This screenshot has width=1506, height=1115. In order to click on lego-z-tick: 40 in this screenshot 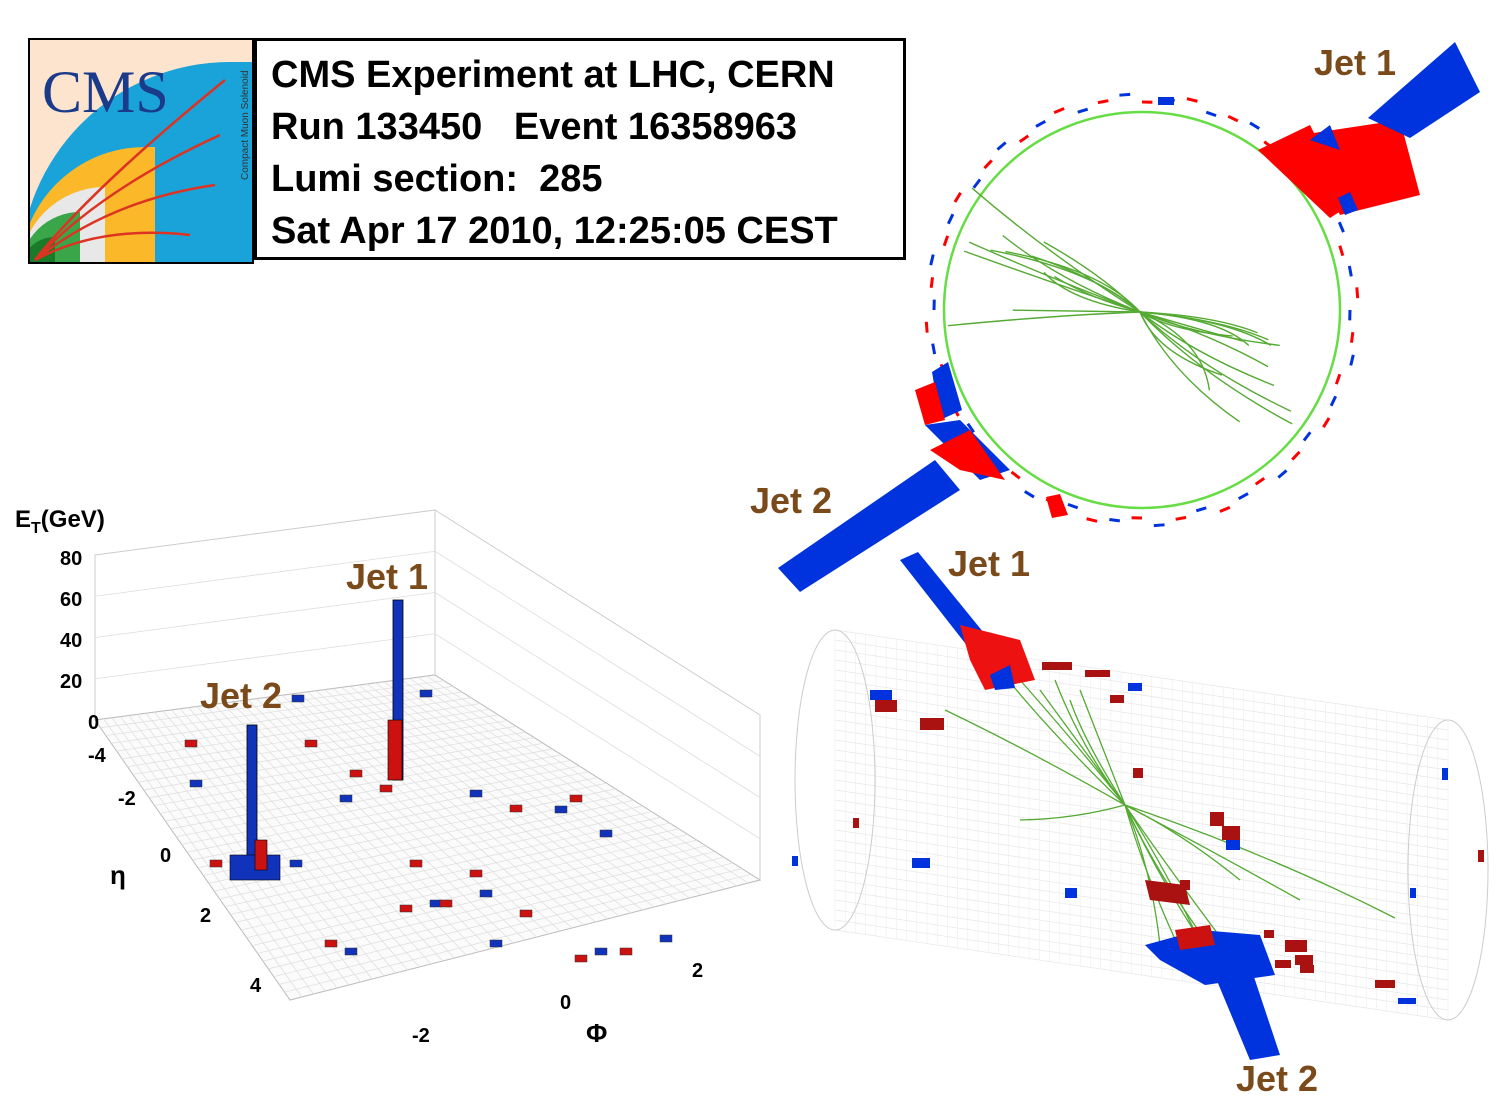, I will do `click(71, 641)`.